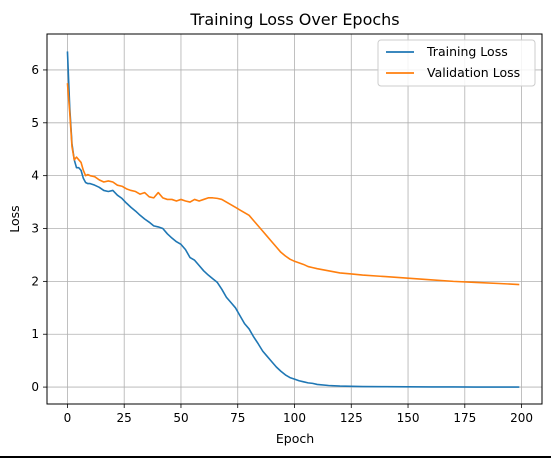 Image resolution: width=551 pixels, height=458 pixels. I want to click on x-tick-label: 100, so click(294, 418).